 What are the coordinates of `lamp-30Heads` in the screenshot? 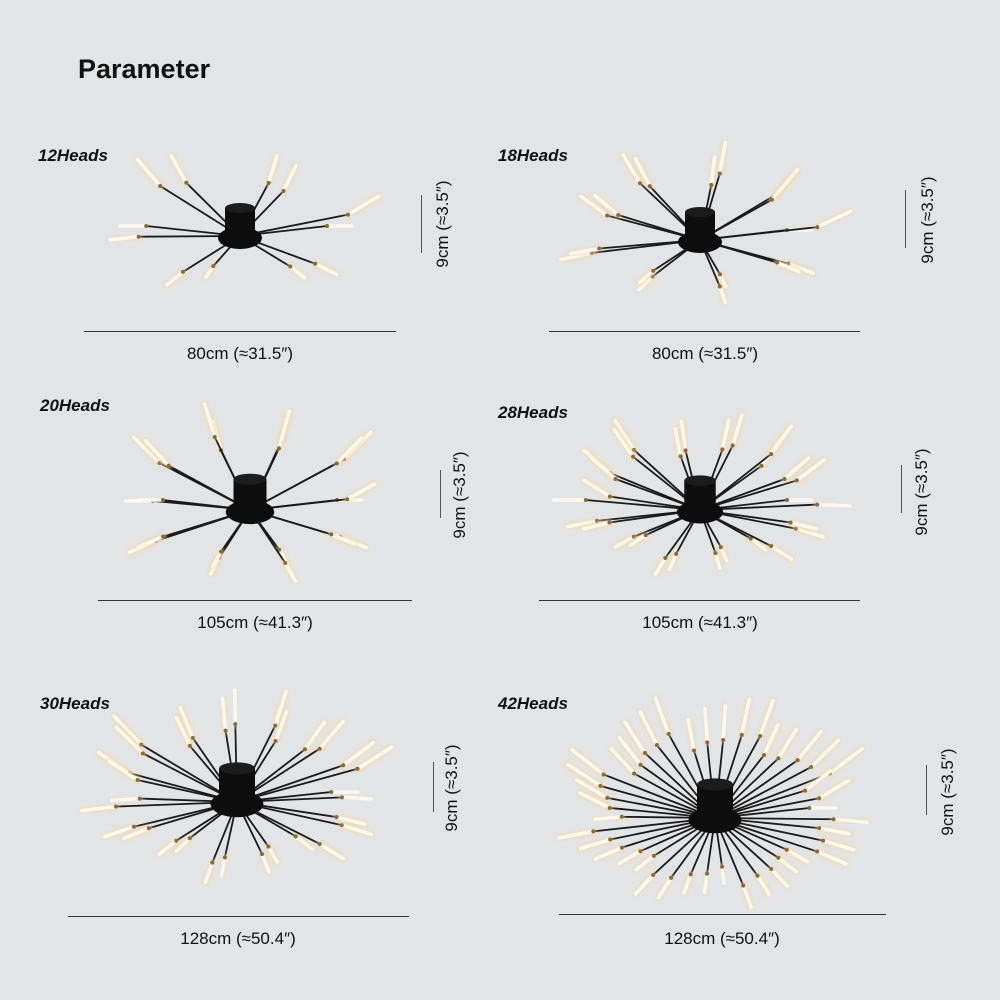 It's located at (236, 786).